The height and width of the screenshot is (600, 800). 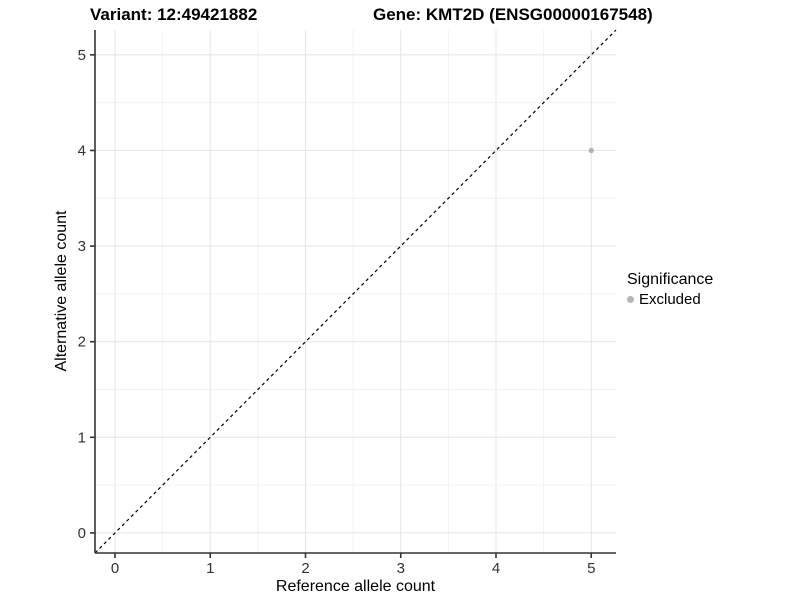 I want to click on y-tick-label: 4, so click(x=82, y=150).